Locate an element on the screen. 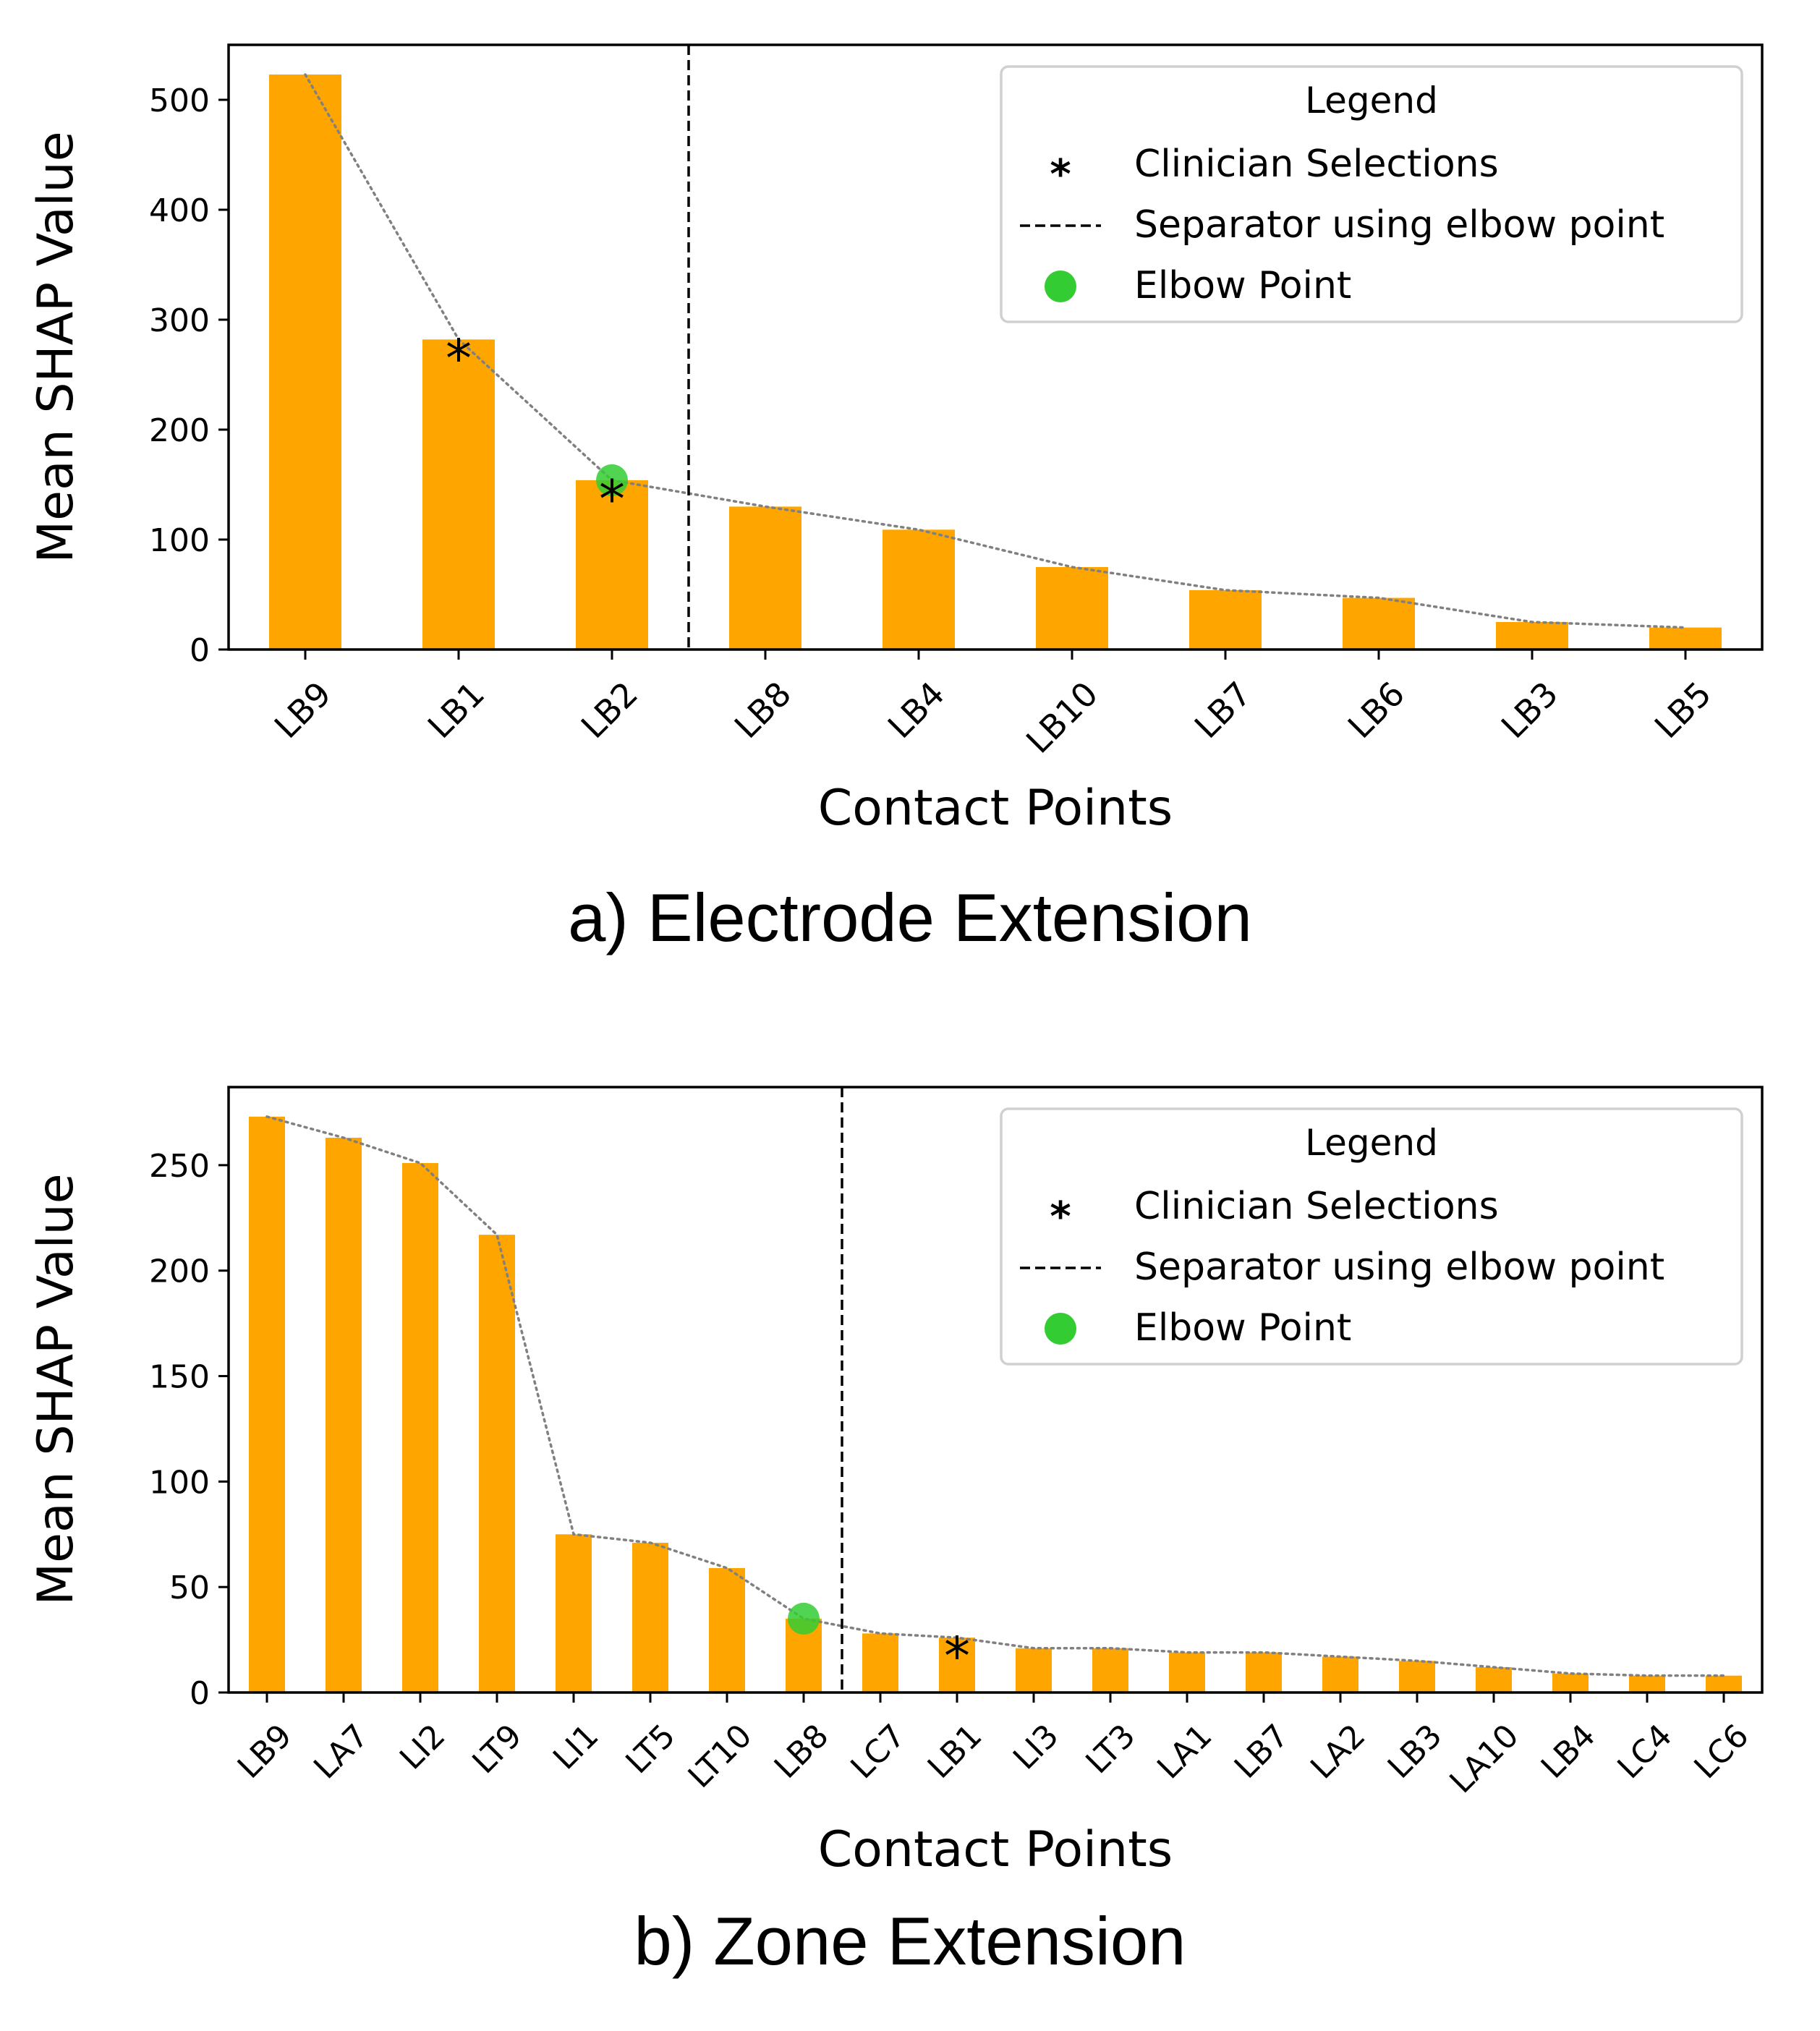 This screenshot has width=1820, height=2031. bar-LA1 is located at coordinates (1187, 1672).